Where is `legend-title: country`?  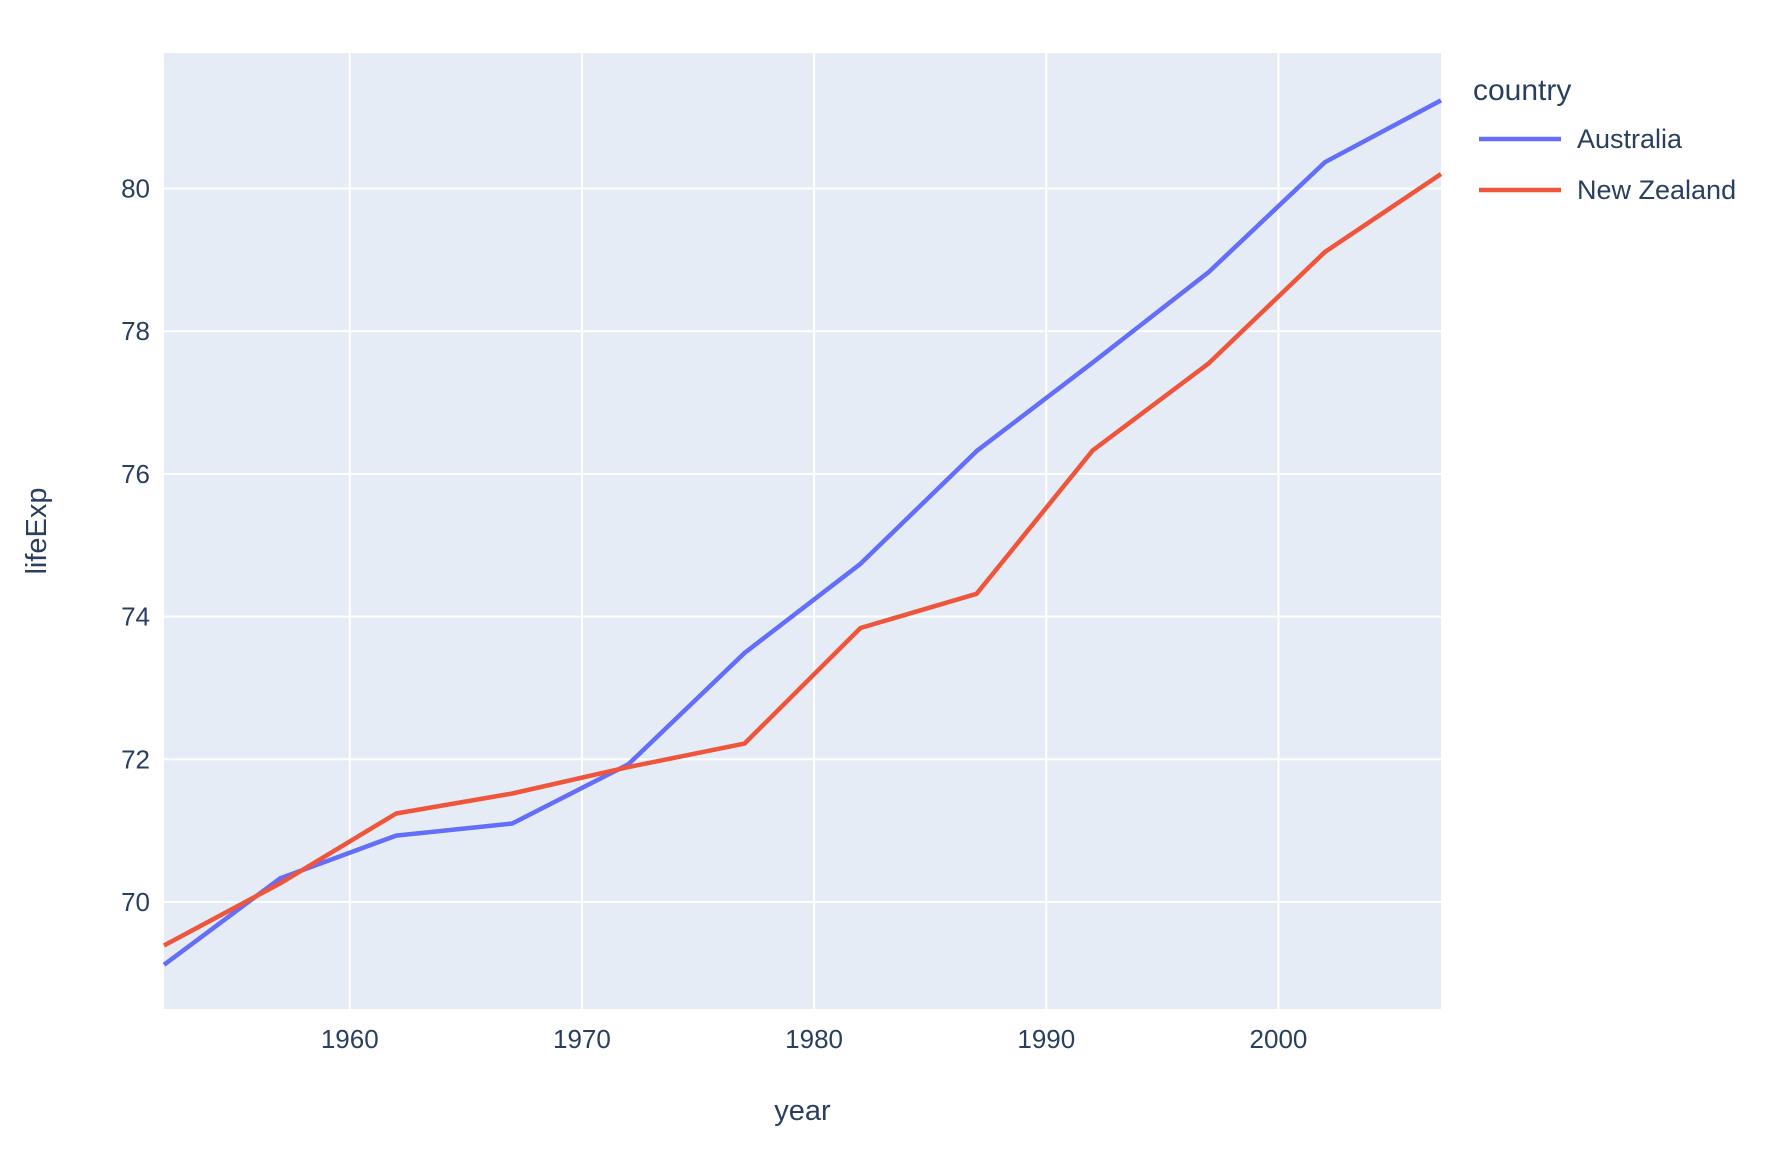 legend-title: country is located at coordinates (1522, 90).